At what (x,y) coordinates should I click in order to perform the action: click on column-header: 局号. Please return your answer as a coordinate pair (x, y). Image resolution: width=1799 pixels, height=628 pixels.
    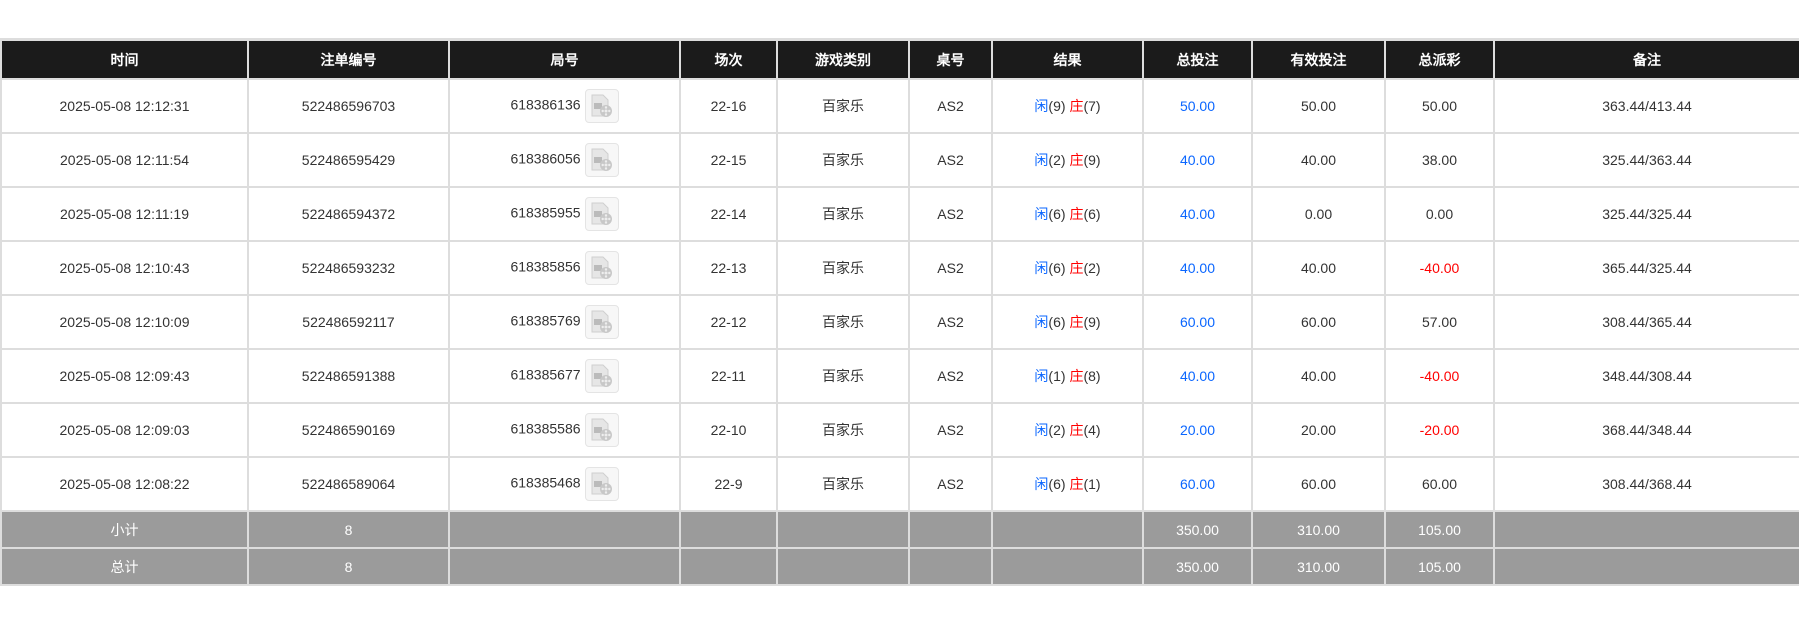
    Looking at the image, I should click on (564, 59).